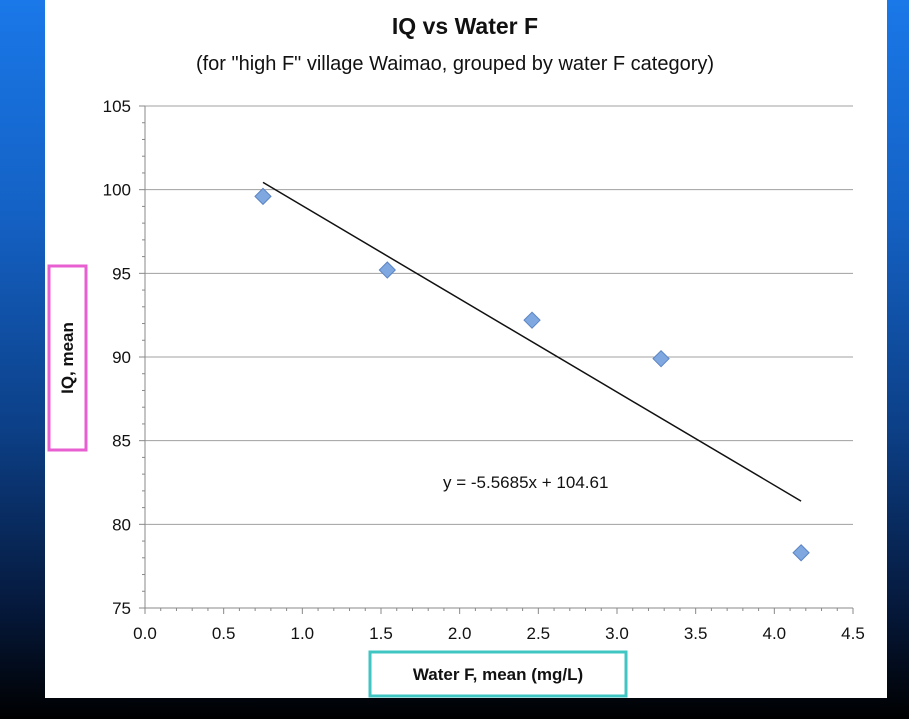 Image resolution: width=909 pixels, height=719 pixels. What do you see at coordinates (460, 633) in the screenshot?
I see `x-tick-label-2.0: 2.0` at bounding box center [460, 633].